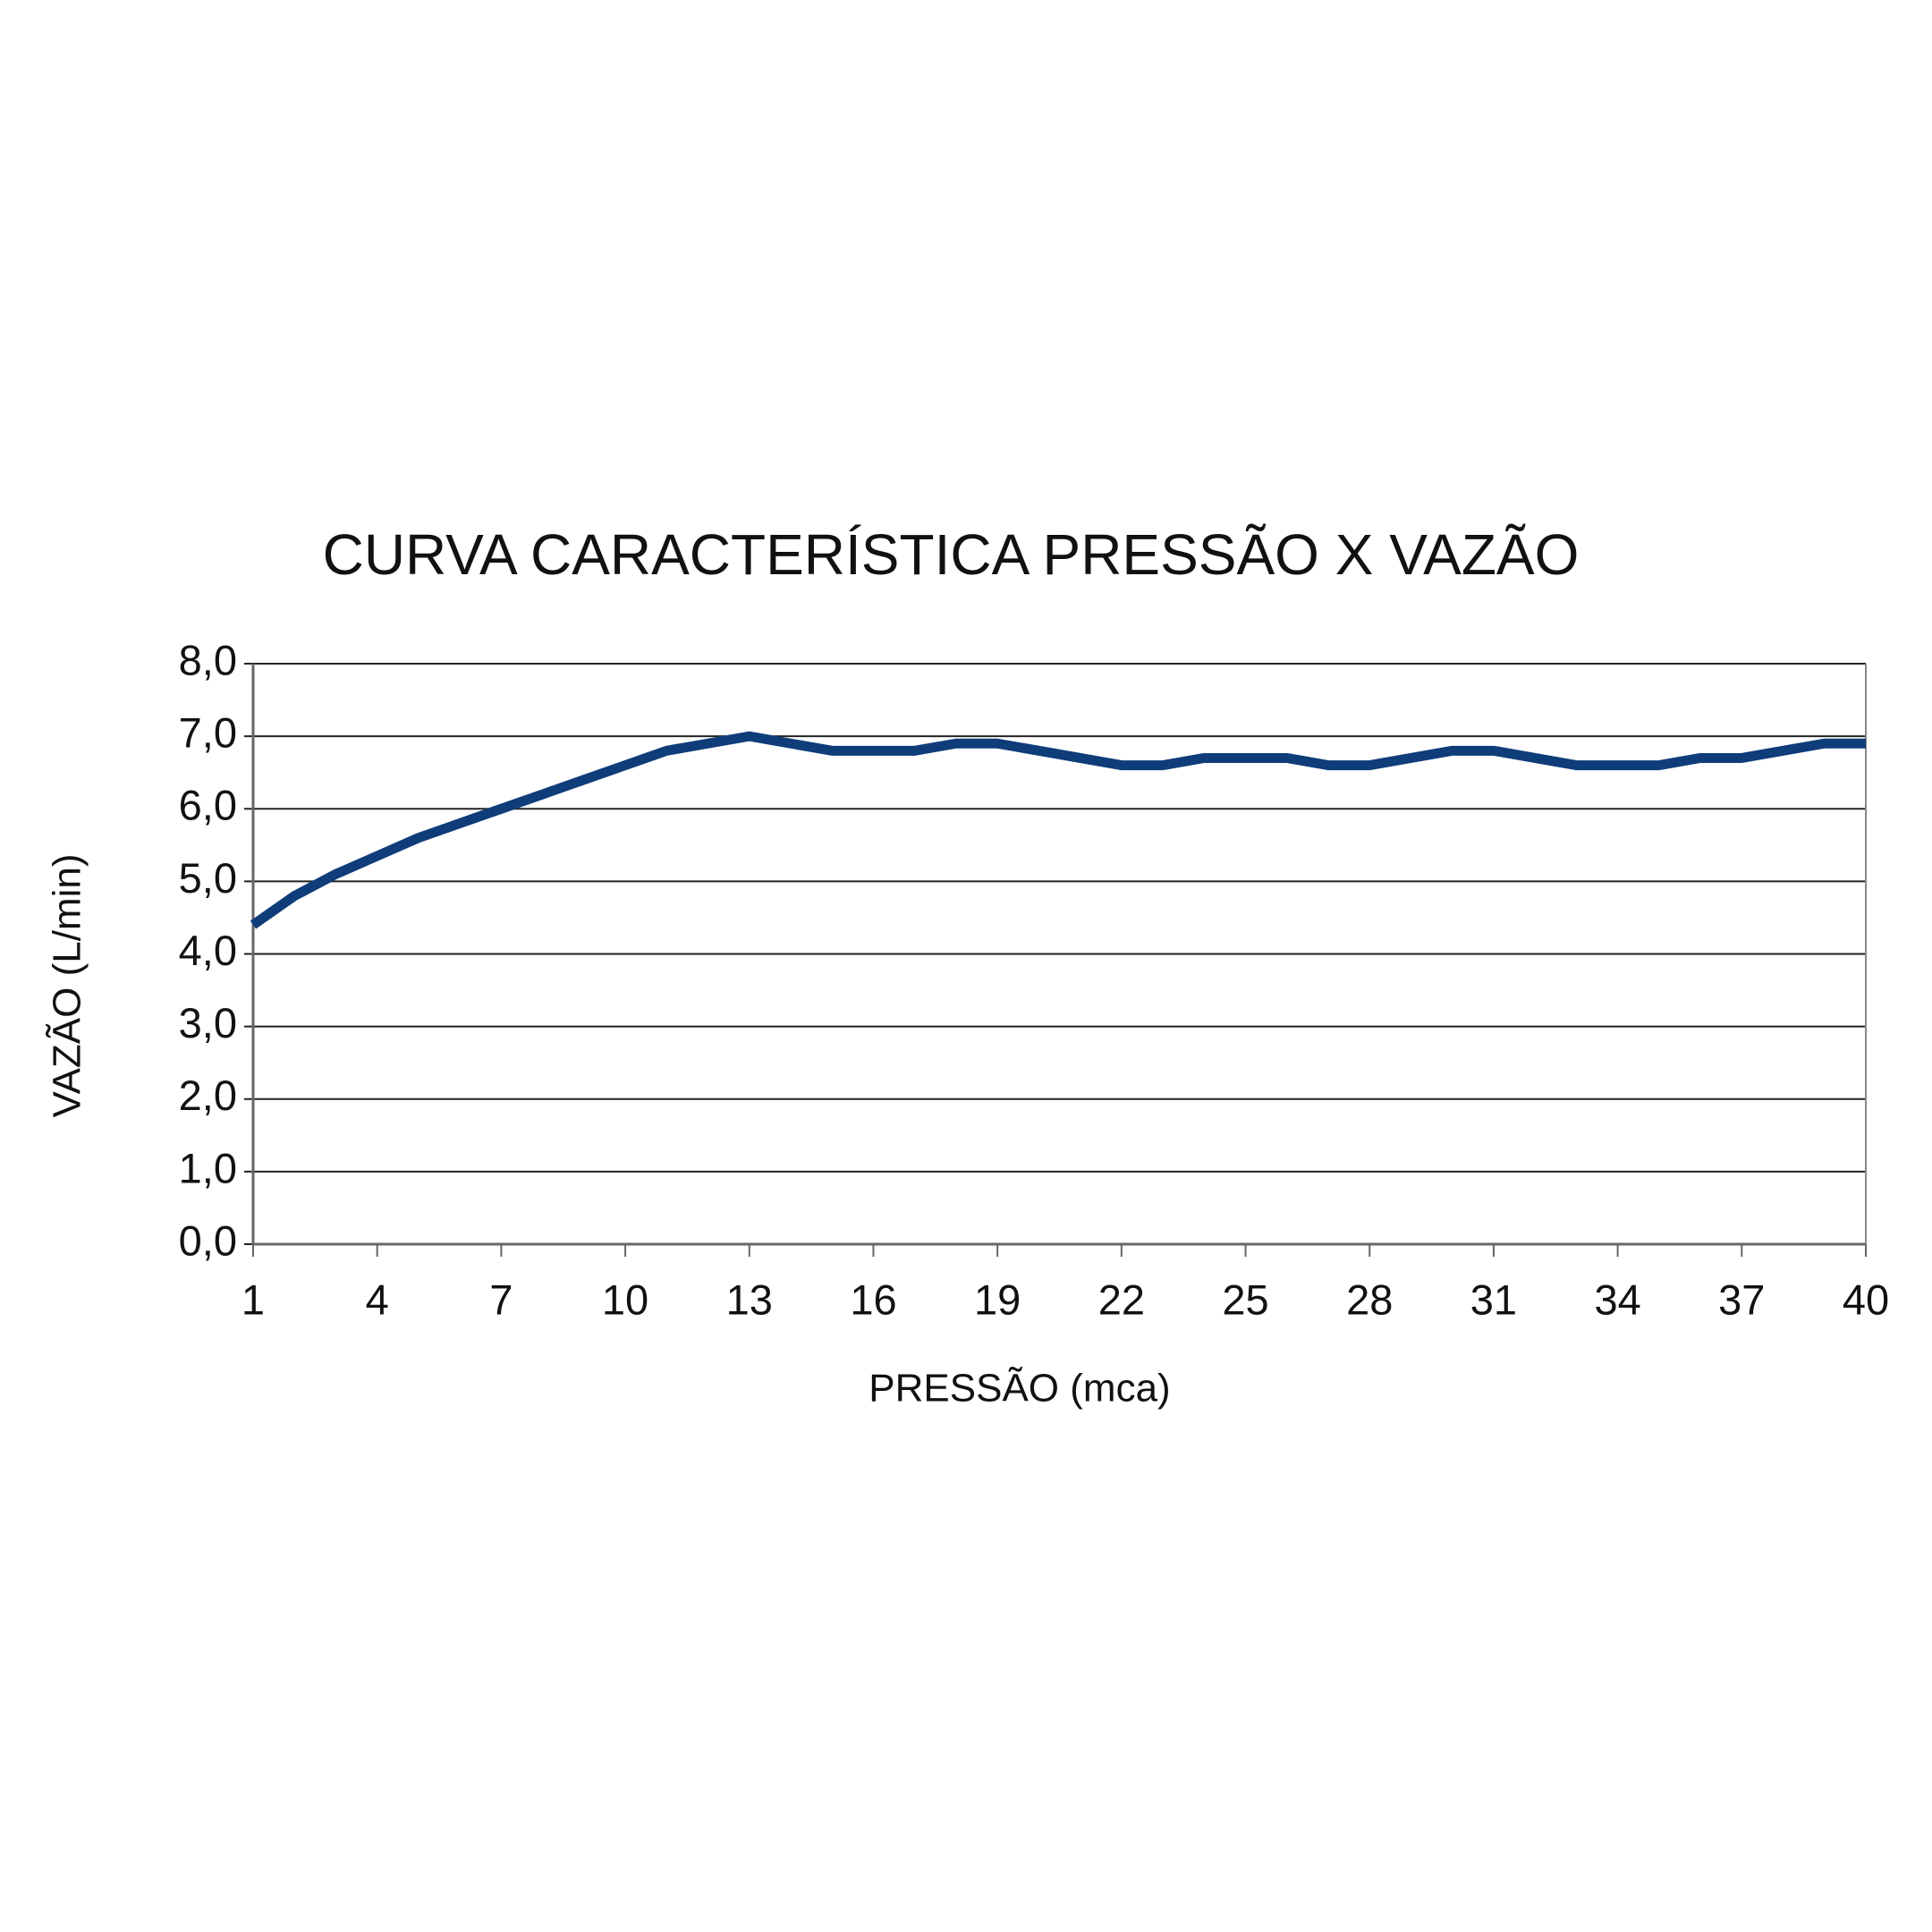 The image size is (1932, 1932). I want to click on x-tick-label: 1, so click(253, 1299).